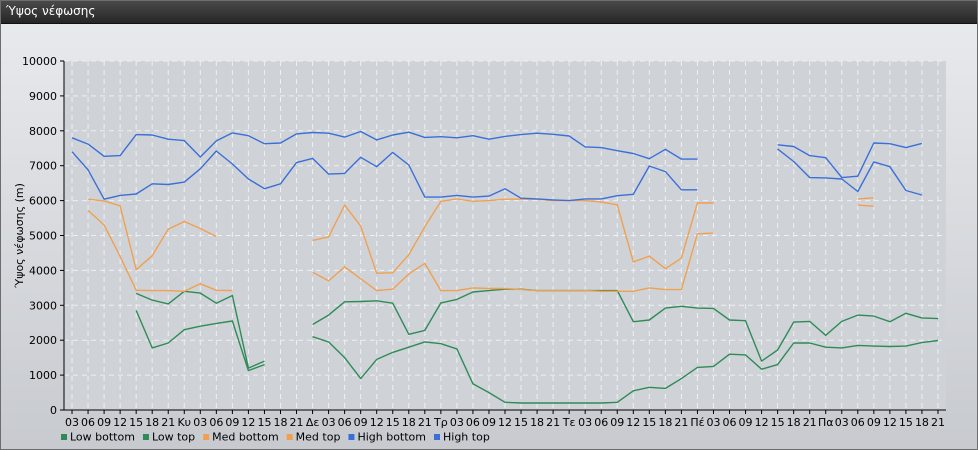  What do you see at coordinates (489, 12) in the screenshot?
I see `title-bar: Ύψος νέφωσης` at bounding box center [489, 12].